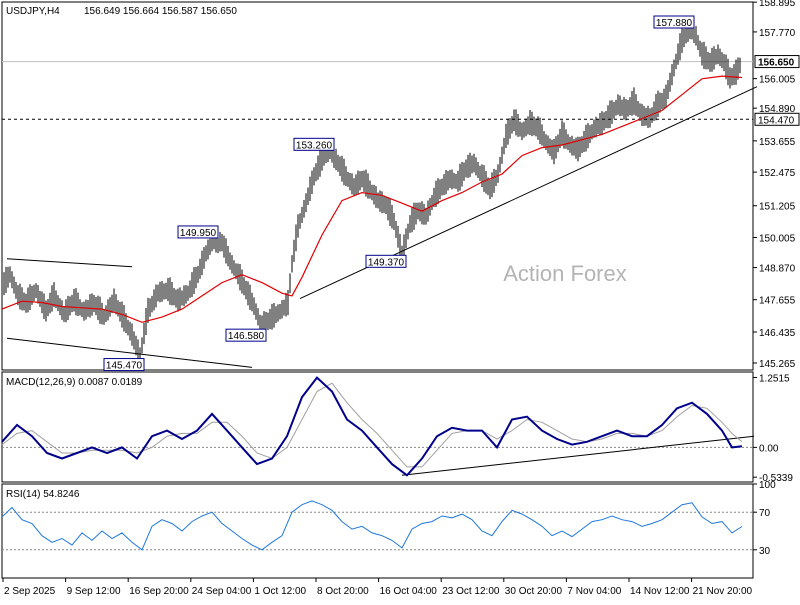 Image resolution: width=800 pixels, height=605 pixels. I want to click on price-annotation-label: 146.580, so click(246, 336).